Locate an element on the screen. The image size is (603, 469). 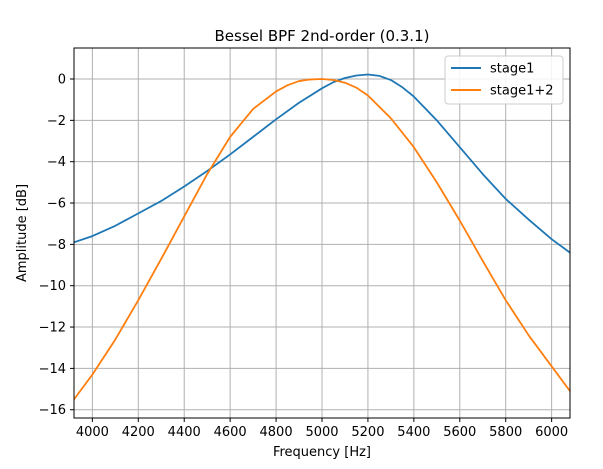
y-axis-label: Amplitude [dB] is located at coordinates (22, 233).